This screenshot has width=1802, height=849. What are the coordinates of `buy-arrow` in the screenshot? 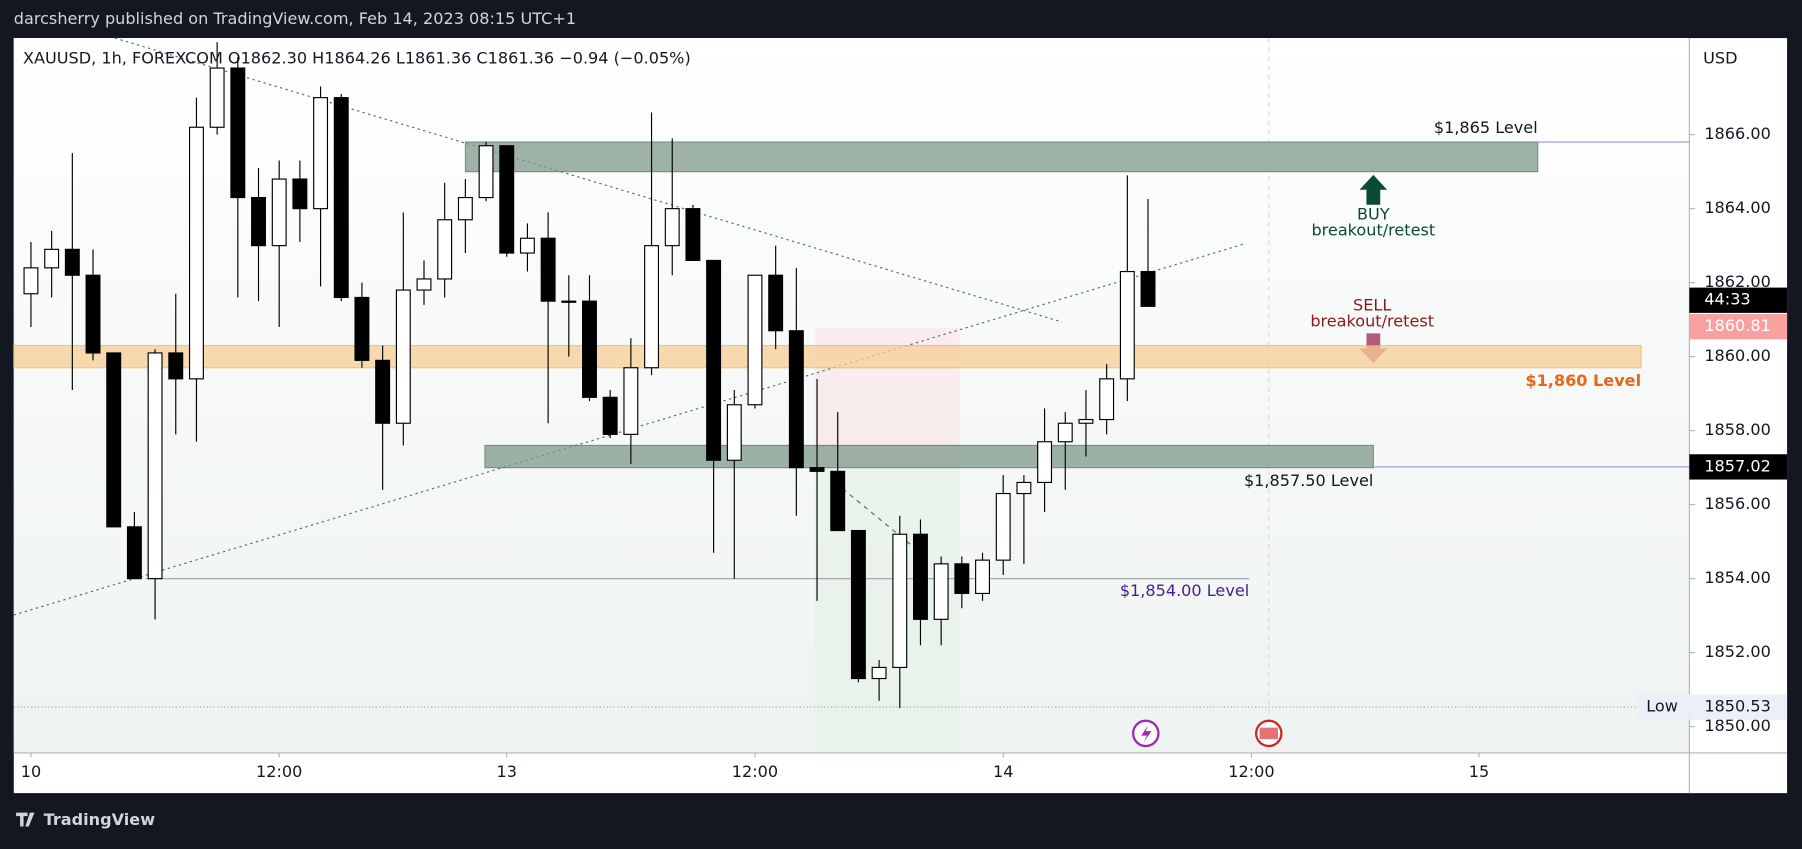 It's located at (1373, 189).